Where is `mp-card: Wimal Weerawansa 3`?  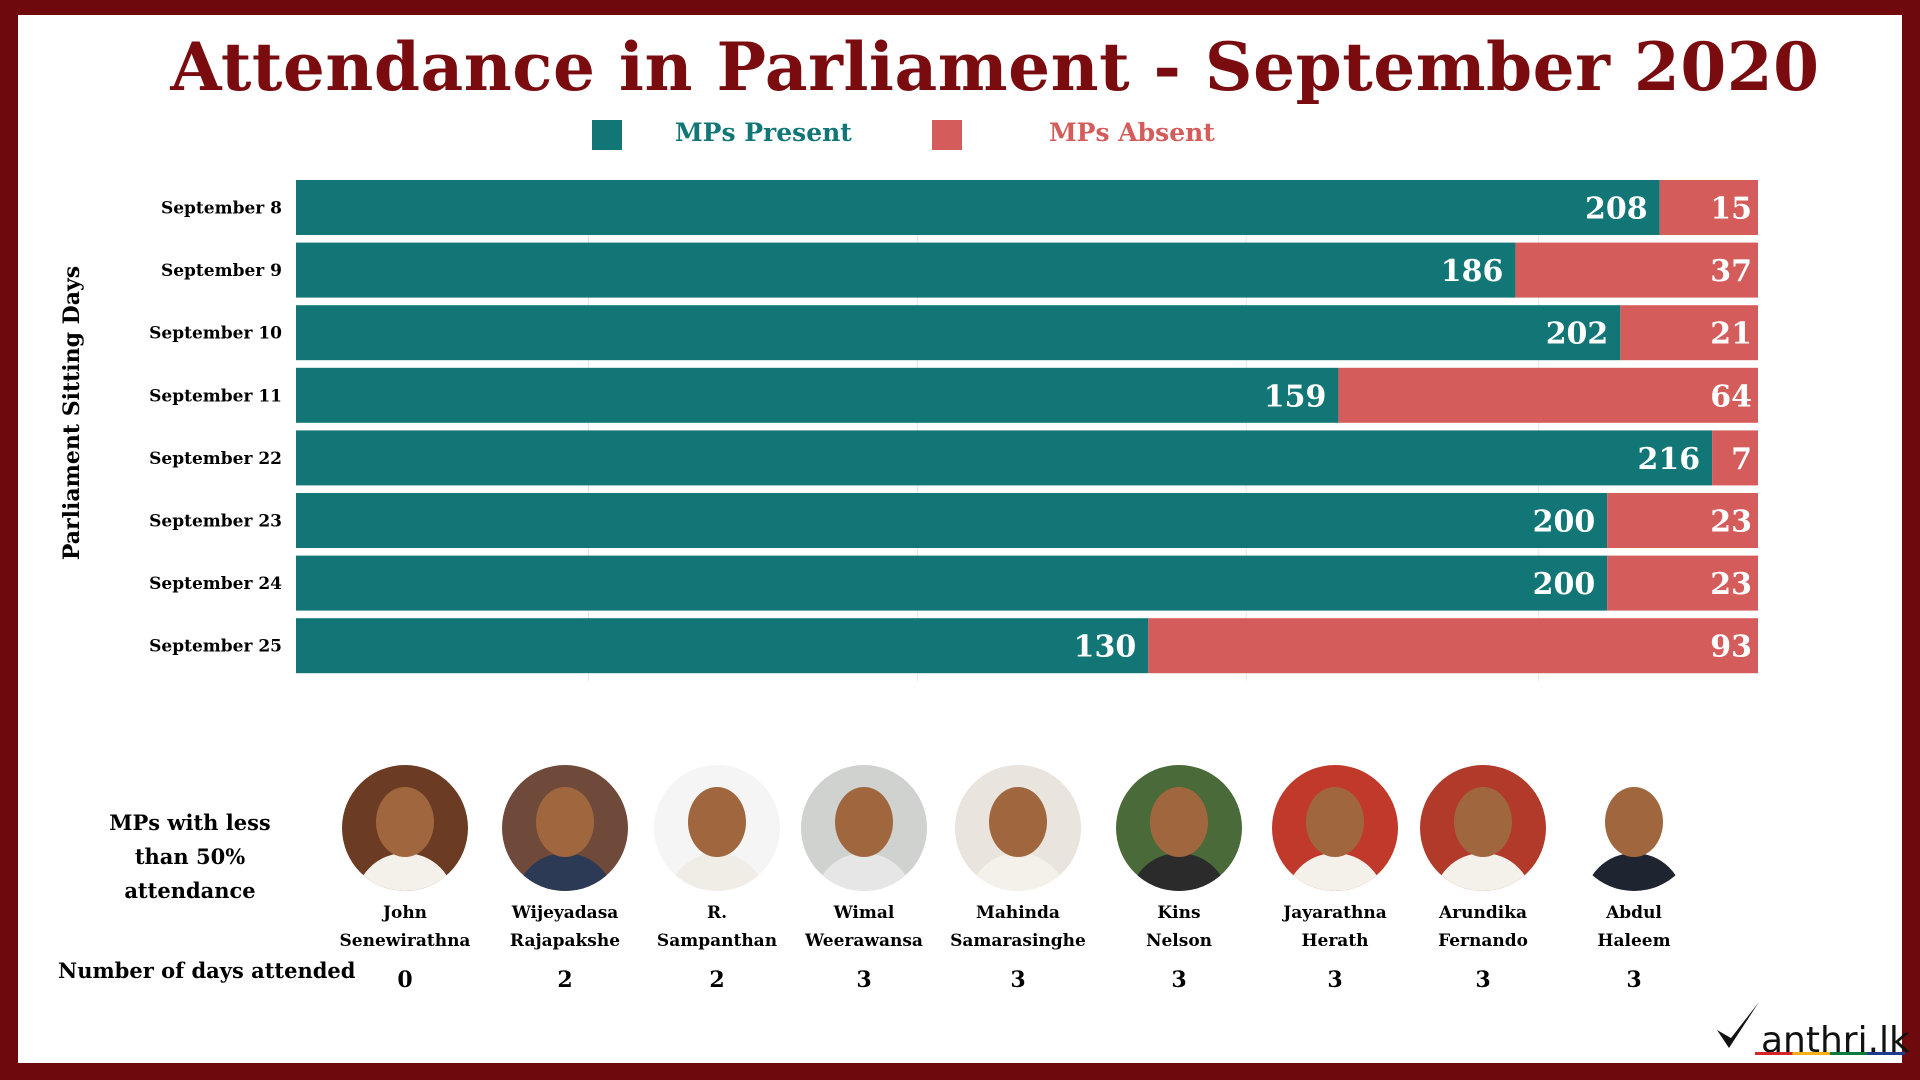 mp-card: Wimal Weerawansa 3 is located at coordinates (864, 879).